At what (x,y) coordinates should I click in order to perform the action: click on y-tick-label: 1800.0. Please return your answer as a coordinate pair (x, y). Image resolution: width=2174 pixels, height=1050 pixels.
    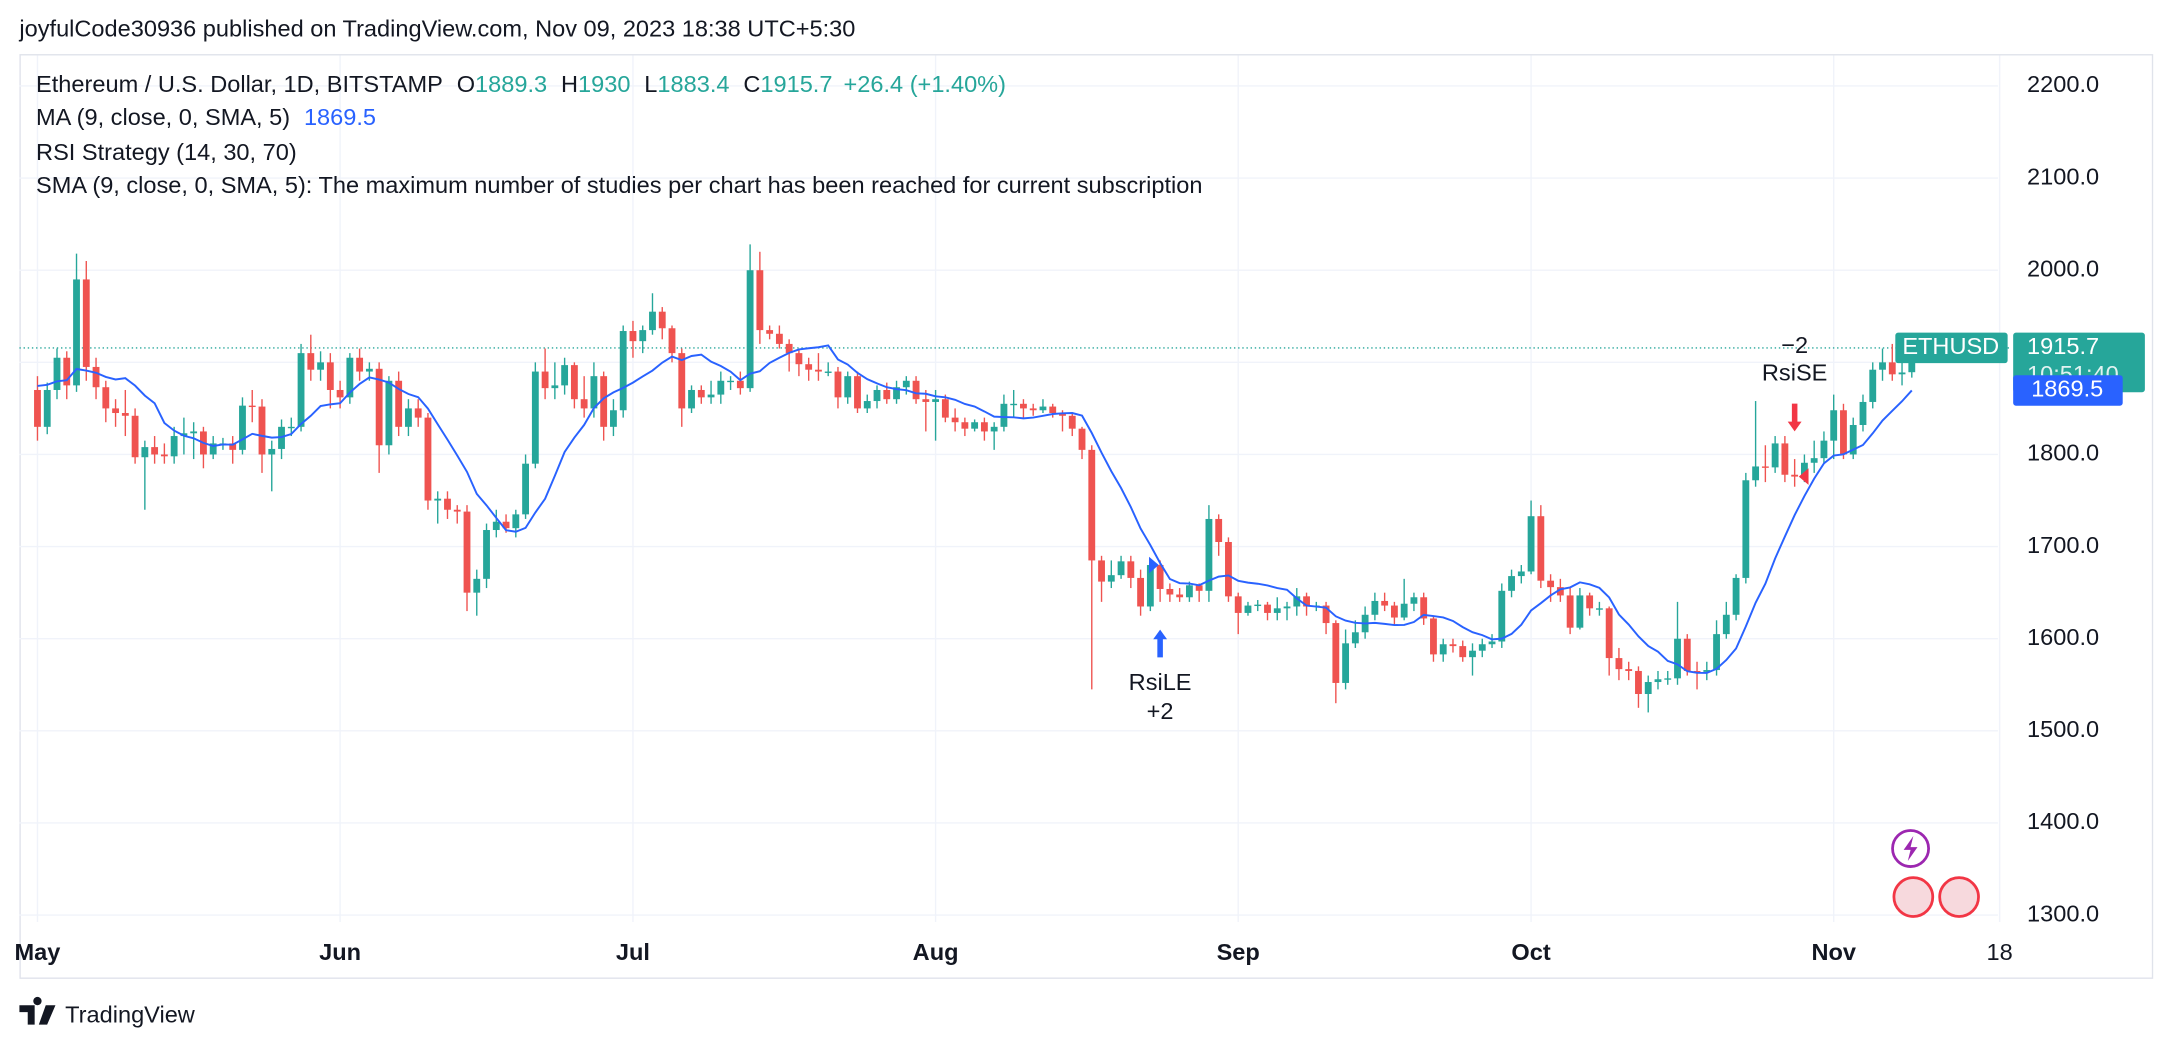
    Looking at the image, I should click on (2063, 453).